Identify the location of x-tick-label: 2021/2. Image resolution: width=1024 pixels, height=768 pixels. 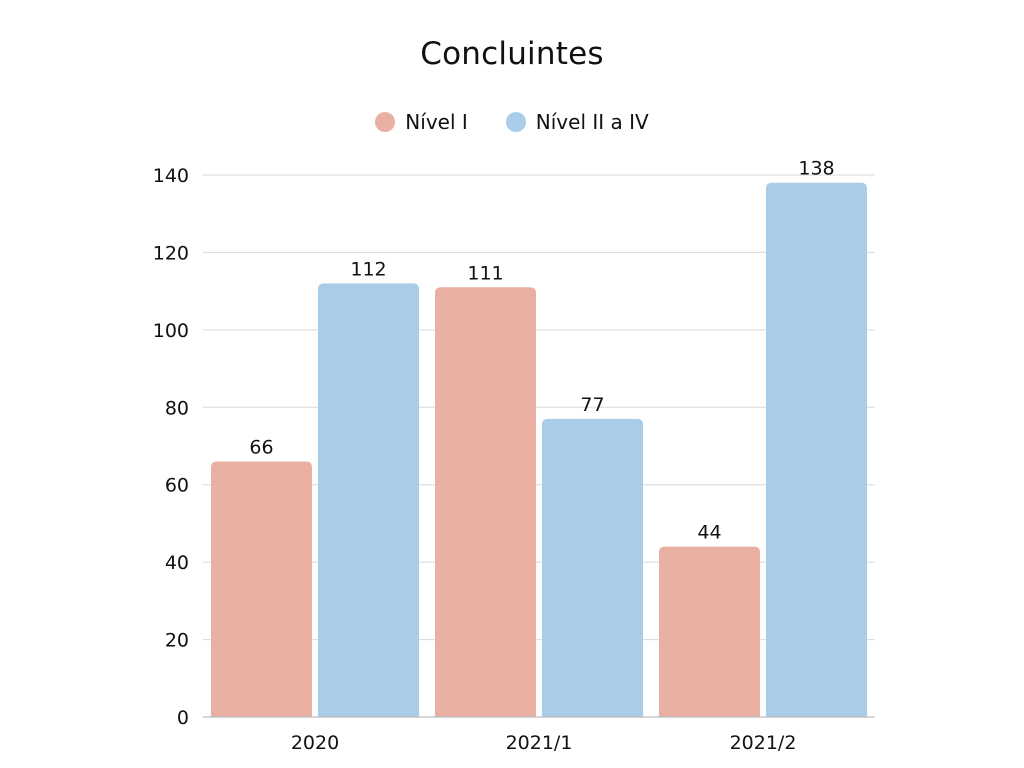
(763, 743).